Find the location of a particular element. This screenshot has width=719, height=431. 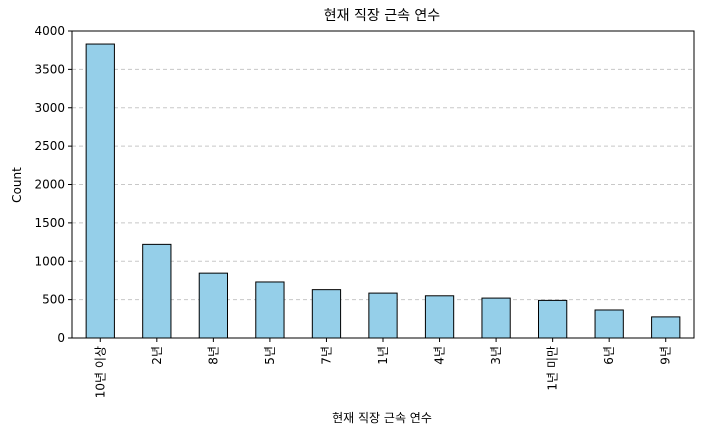

y-tick-label: 1500 is located at coordinates (49, 223).